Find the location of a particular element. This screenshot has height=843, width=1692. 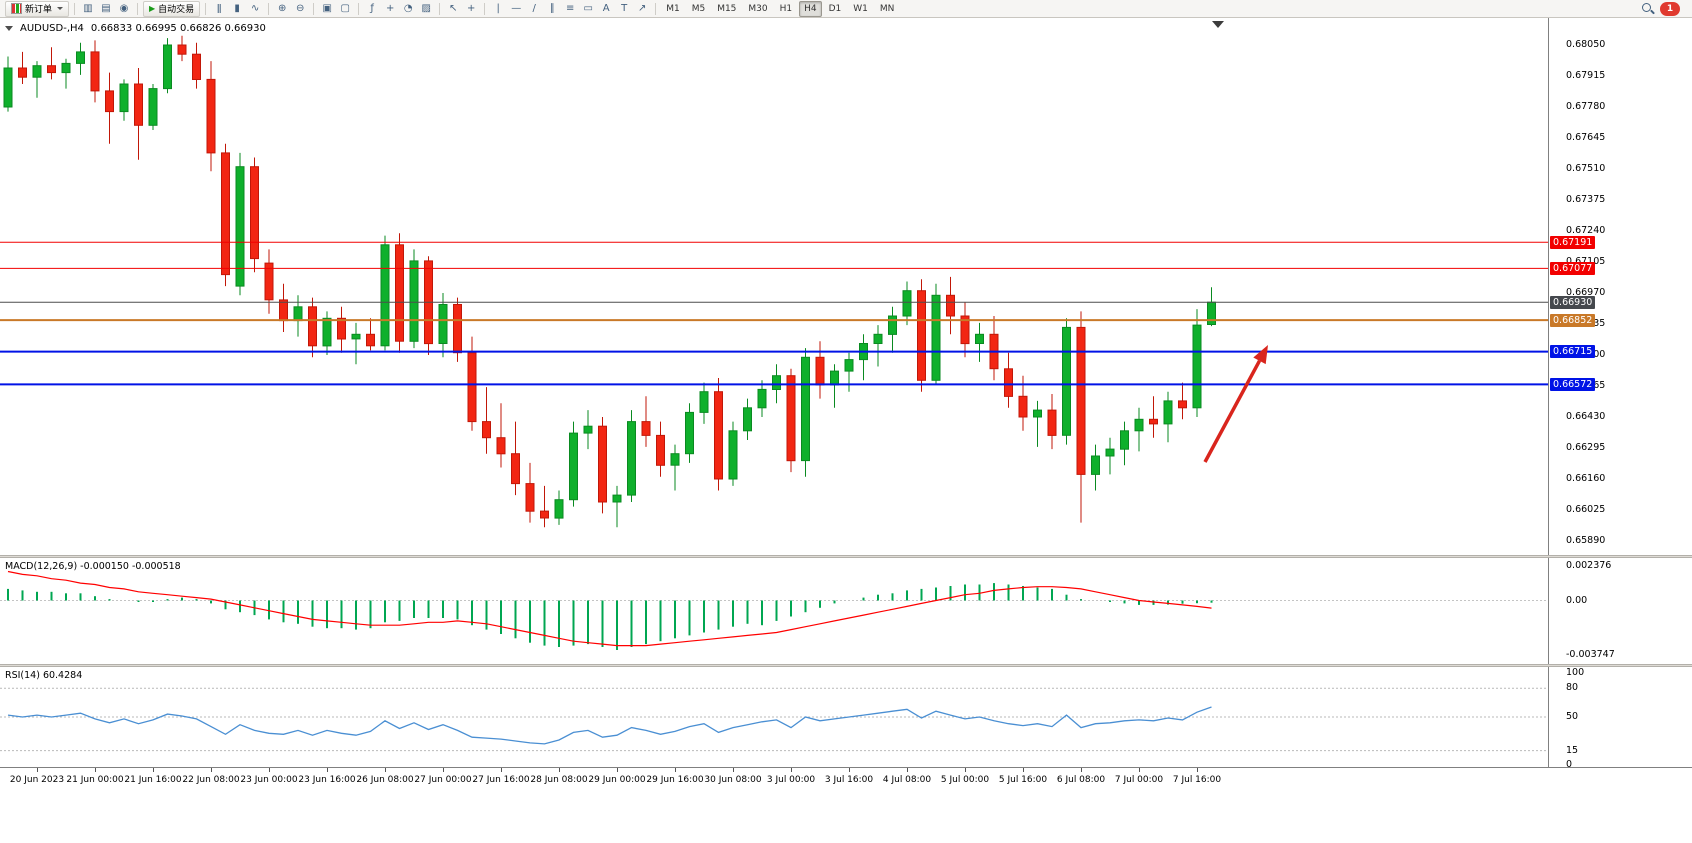

crosshair-icon: + is located at coordinates (471, 8).